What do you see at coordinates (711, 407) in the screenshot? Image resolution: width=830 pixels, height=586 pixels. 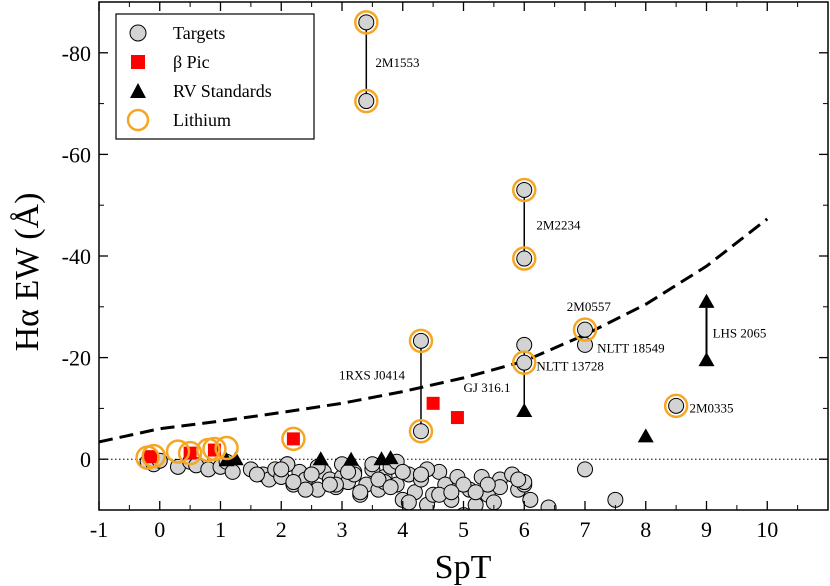 I see `annotation-label: 2M0335` at bounding box center [711, 407].